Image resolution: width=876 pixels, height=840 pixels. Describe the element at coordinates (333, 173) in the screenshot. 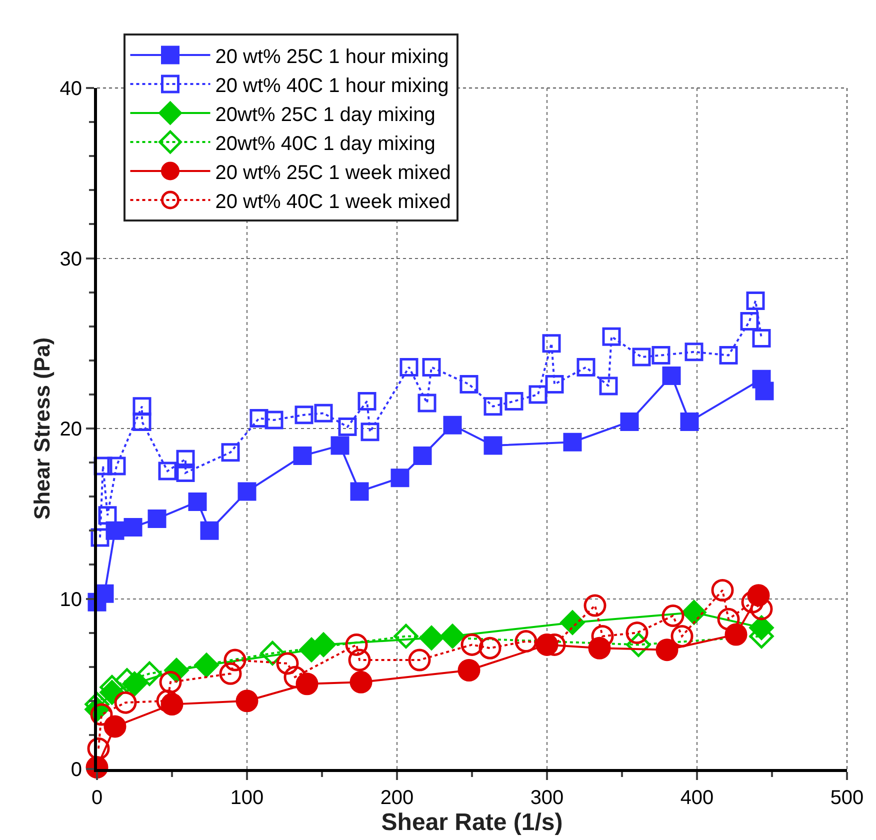

I see `legend-label: 20 wt% 25C 1 week mixed` at that location.